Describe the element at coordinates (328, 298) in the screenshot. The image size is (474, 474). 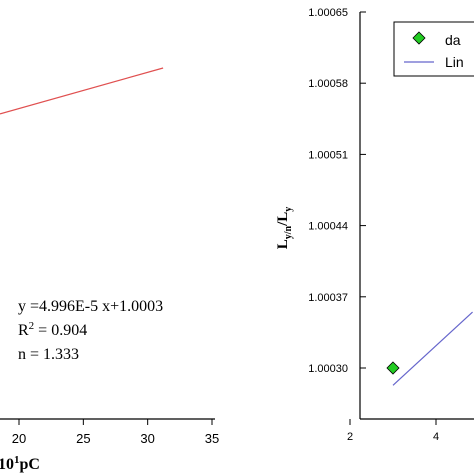
I see `right-y-tick-label: 1.00037` at that location.